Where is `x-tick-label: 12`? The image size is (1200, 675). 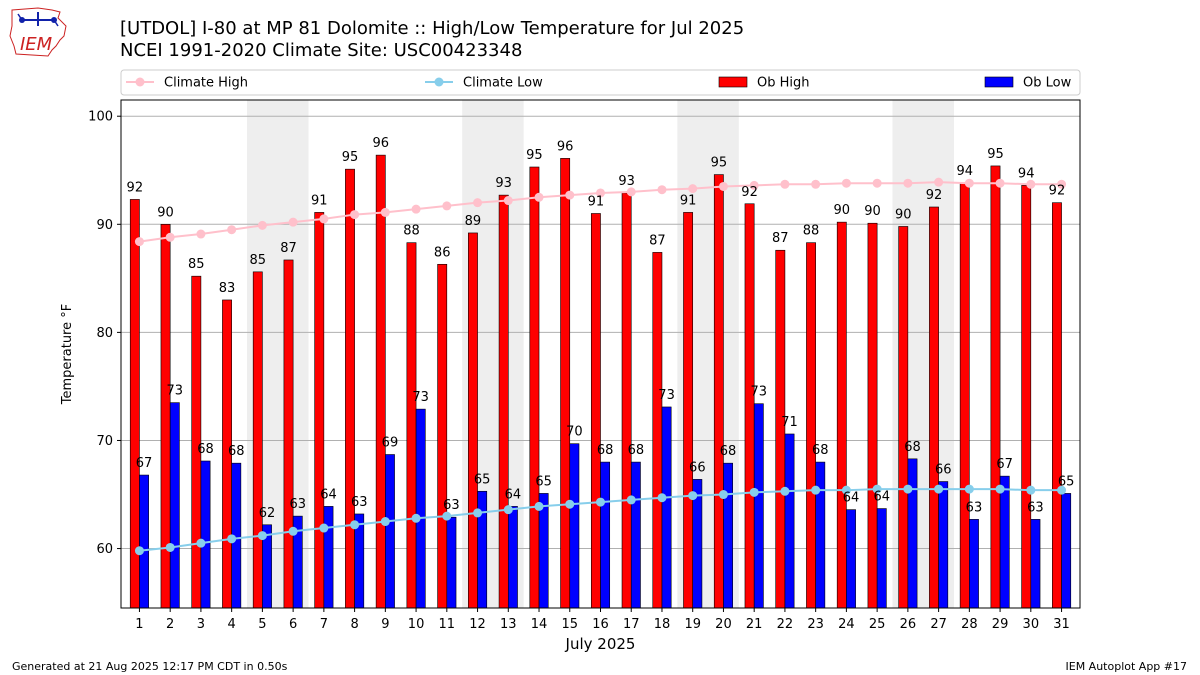
x-tick-label: 12 is located at coordinates (477, 624).